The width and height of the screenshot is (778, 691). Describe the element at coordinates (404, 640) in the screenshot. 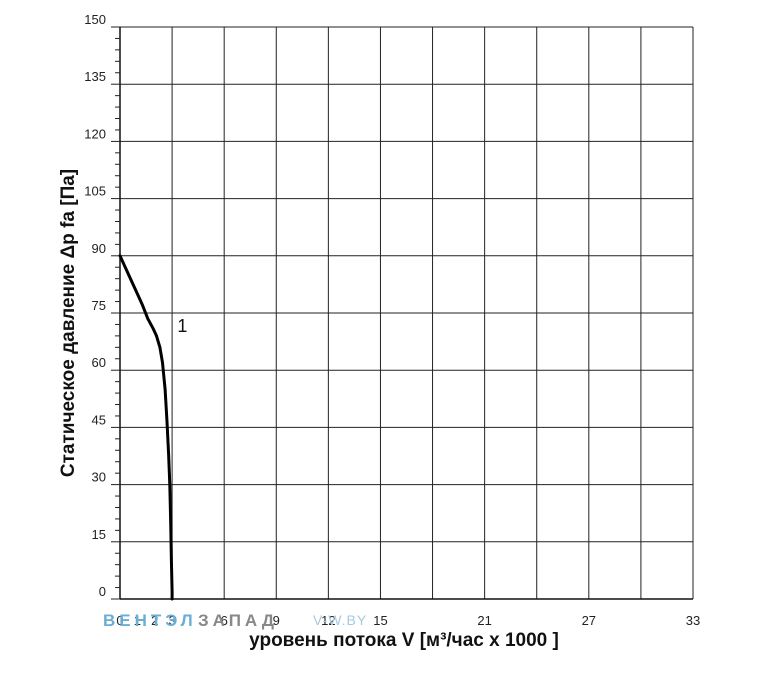

I see `x-axis-title: уровень потока V [м³/час х 1000 ]` at that location.